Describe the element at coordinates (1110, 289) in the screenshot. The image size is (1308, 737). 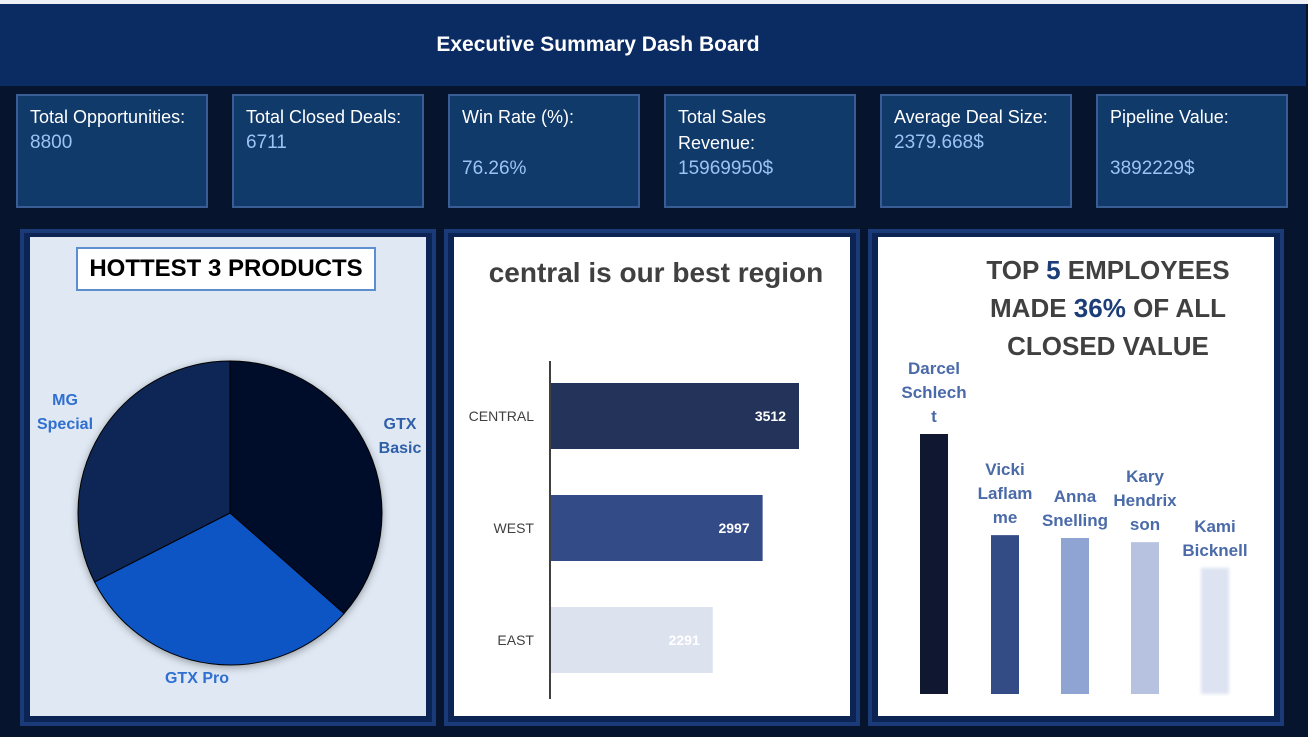
I see `title-part: EMPLOYEES MADE` at that location.